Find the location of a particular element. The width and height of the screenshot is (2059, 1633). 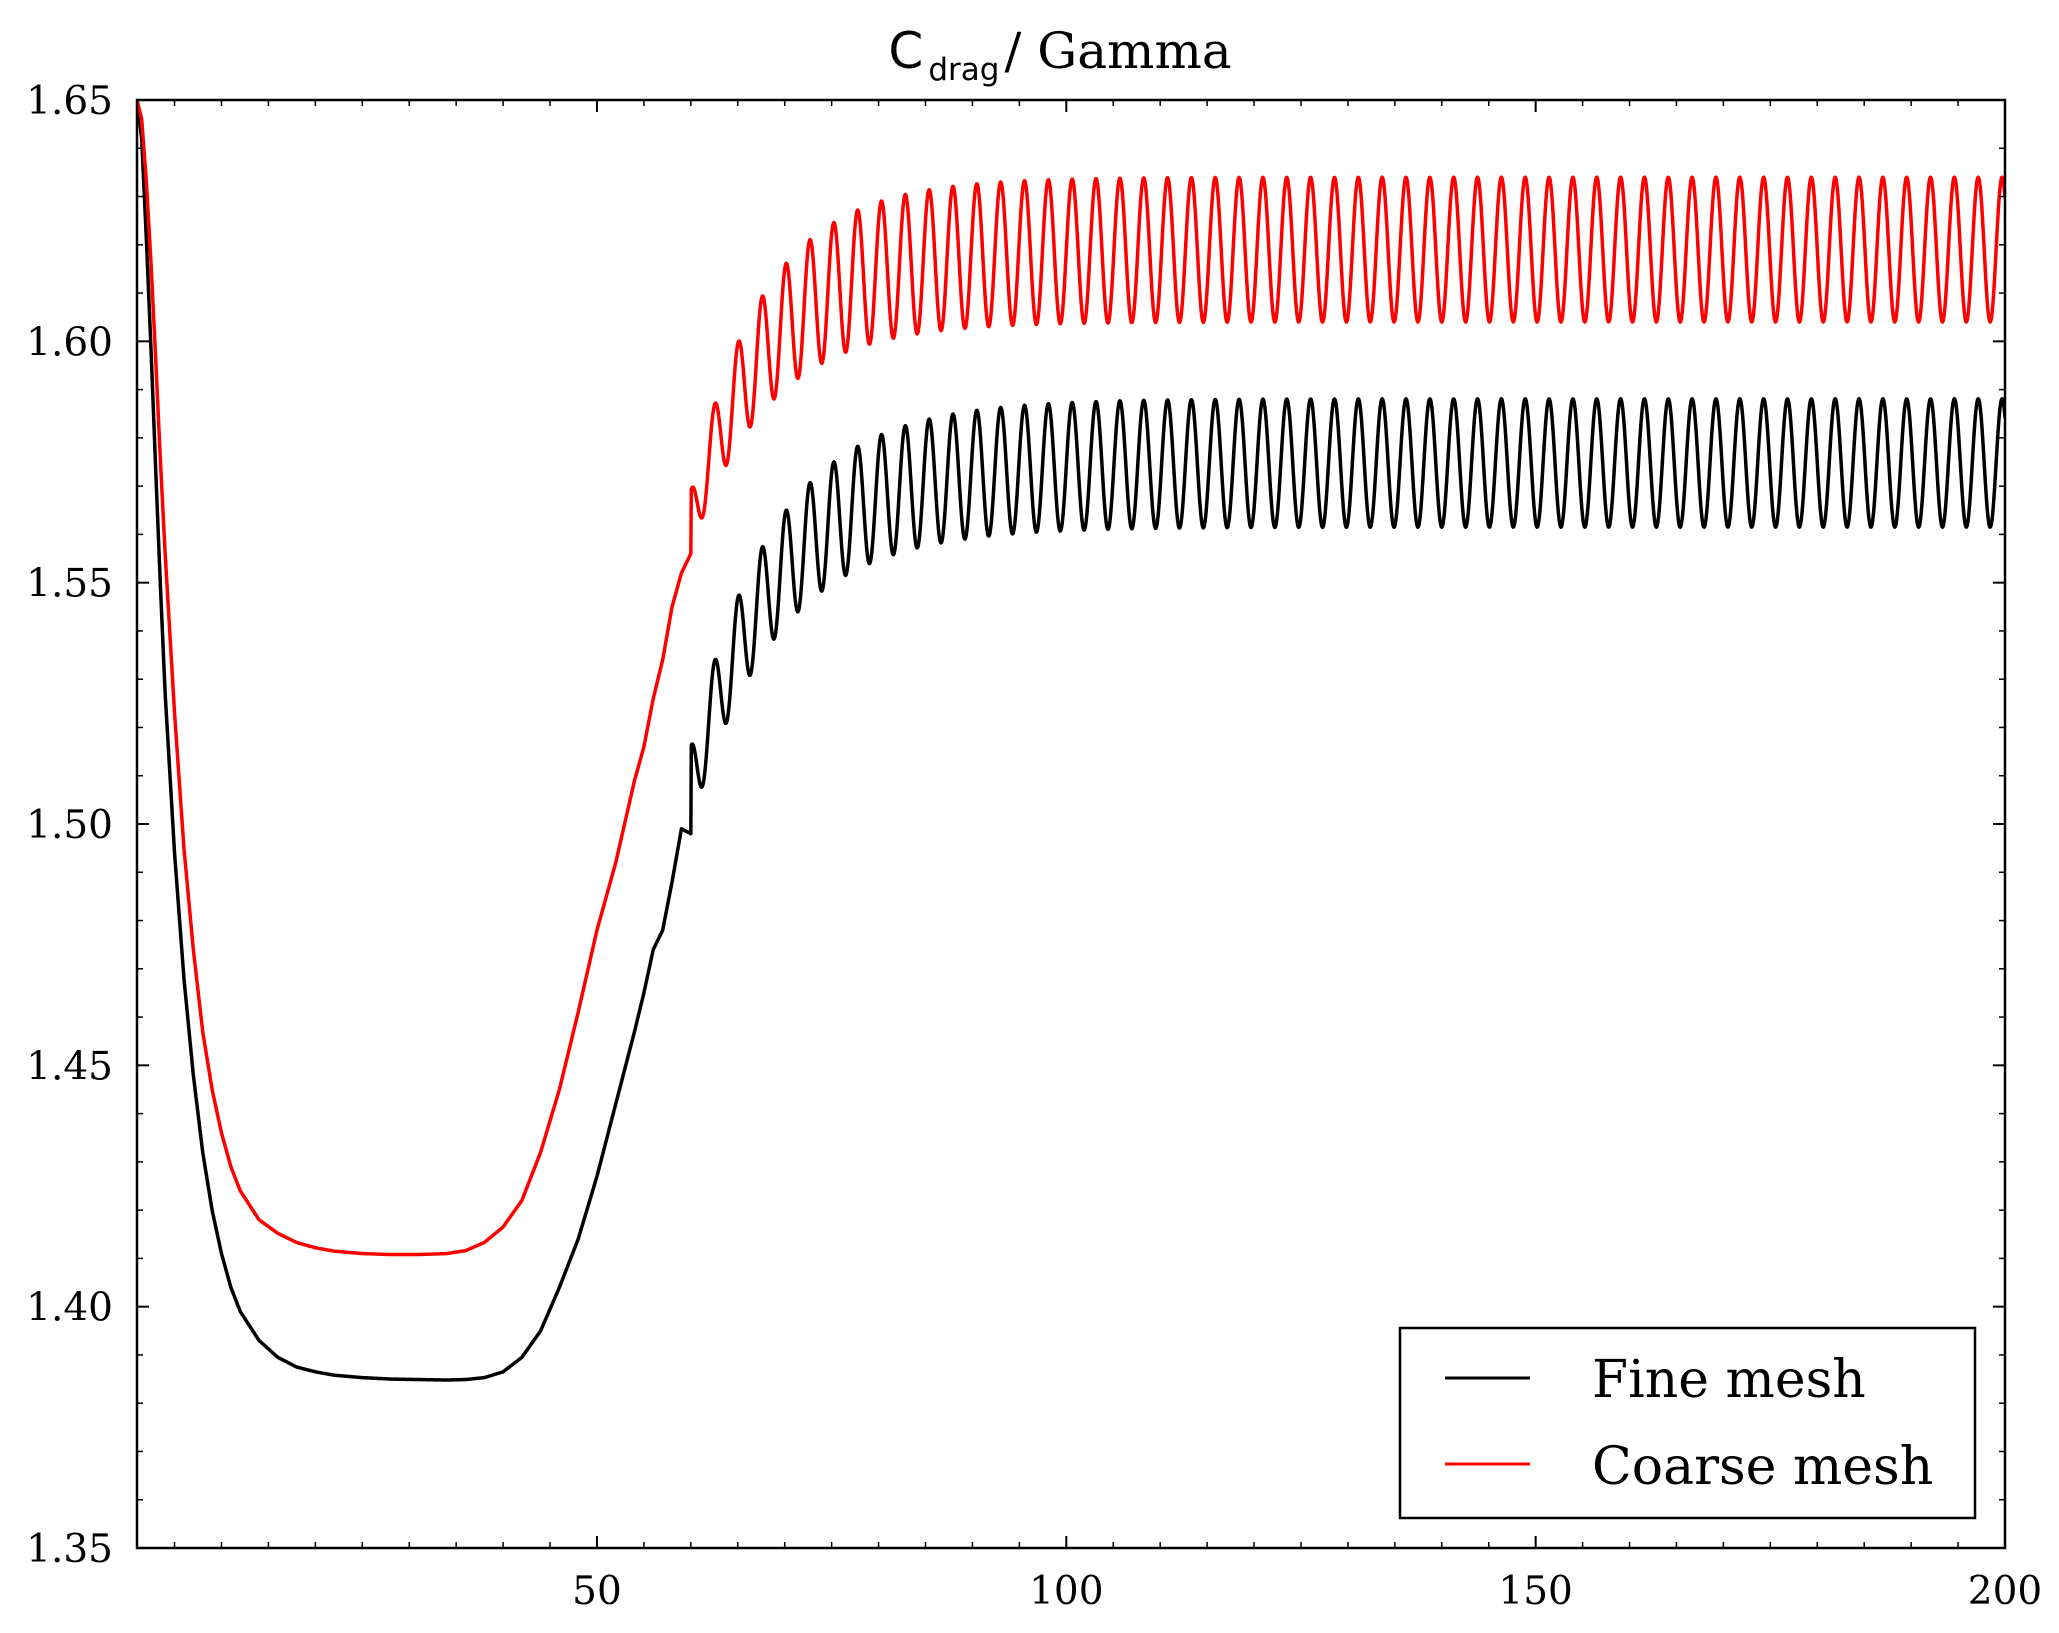

legend: Fine mesh Coarse mesh is located at coordinates (1687, 1423).